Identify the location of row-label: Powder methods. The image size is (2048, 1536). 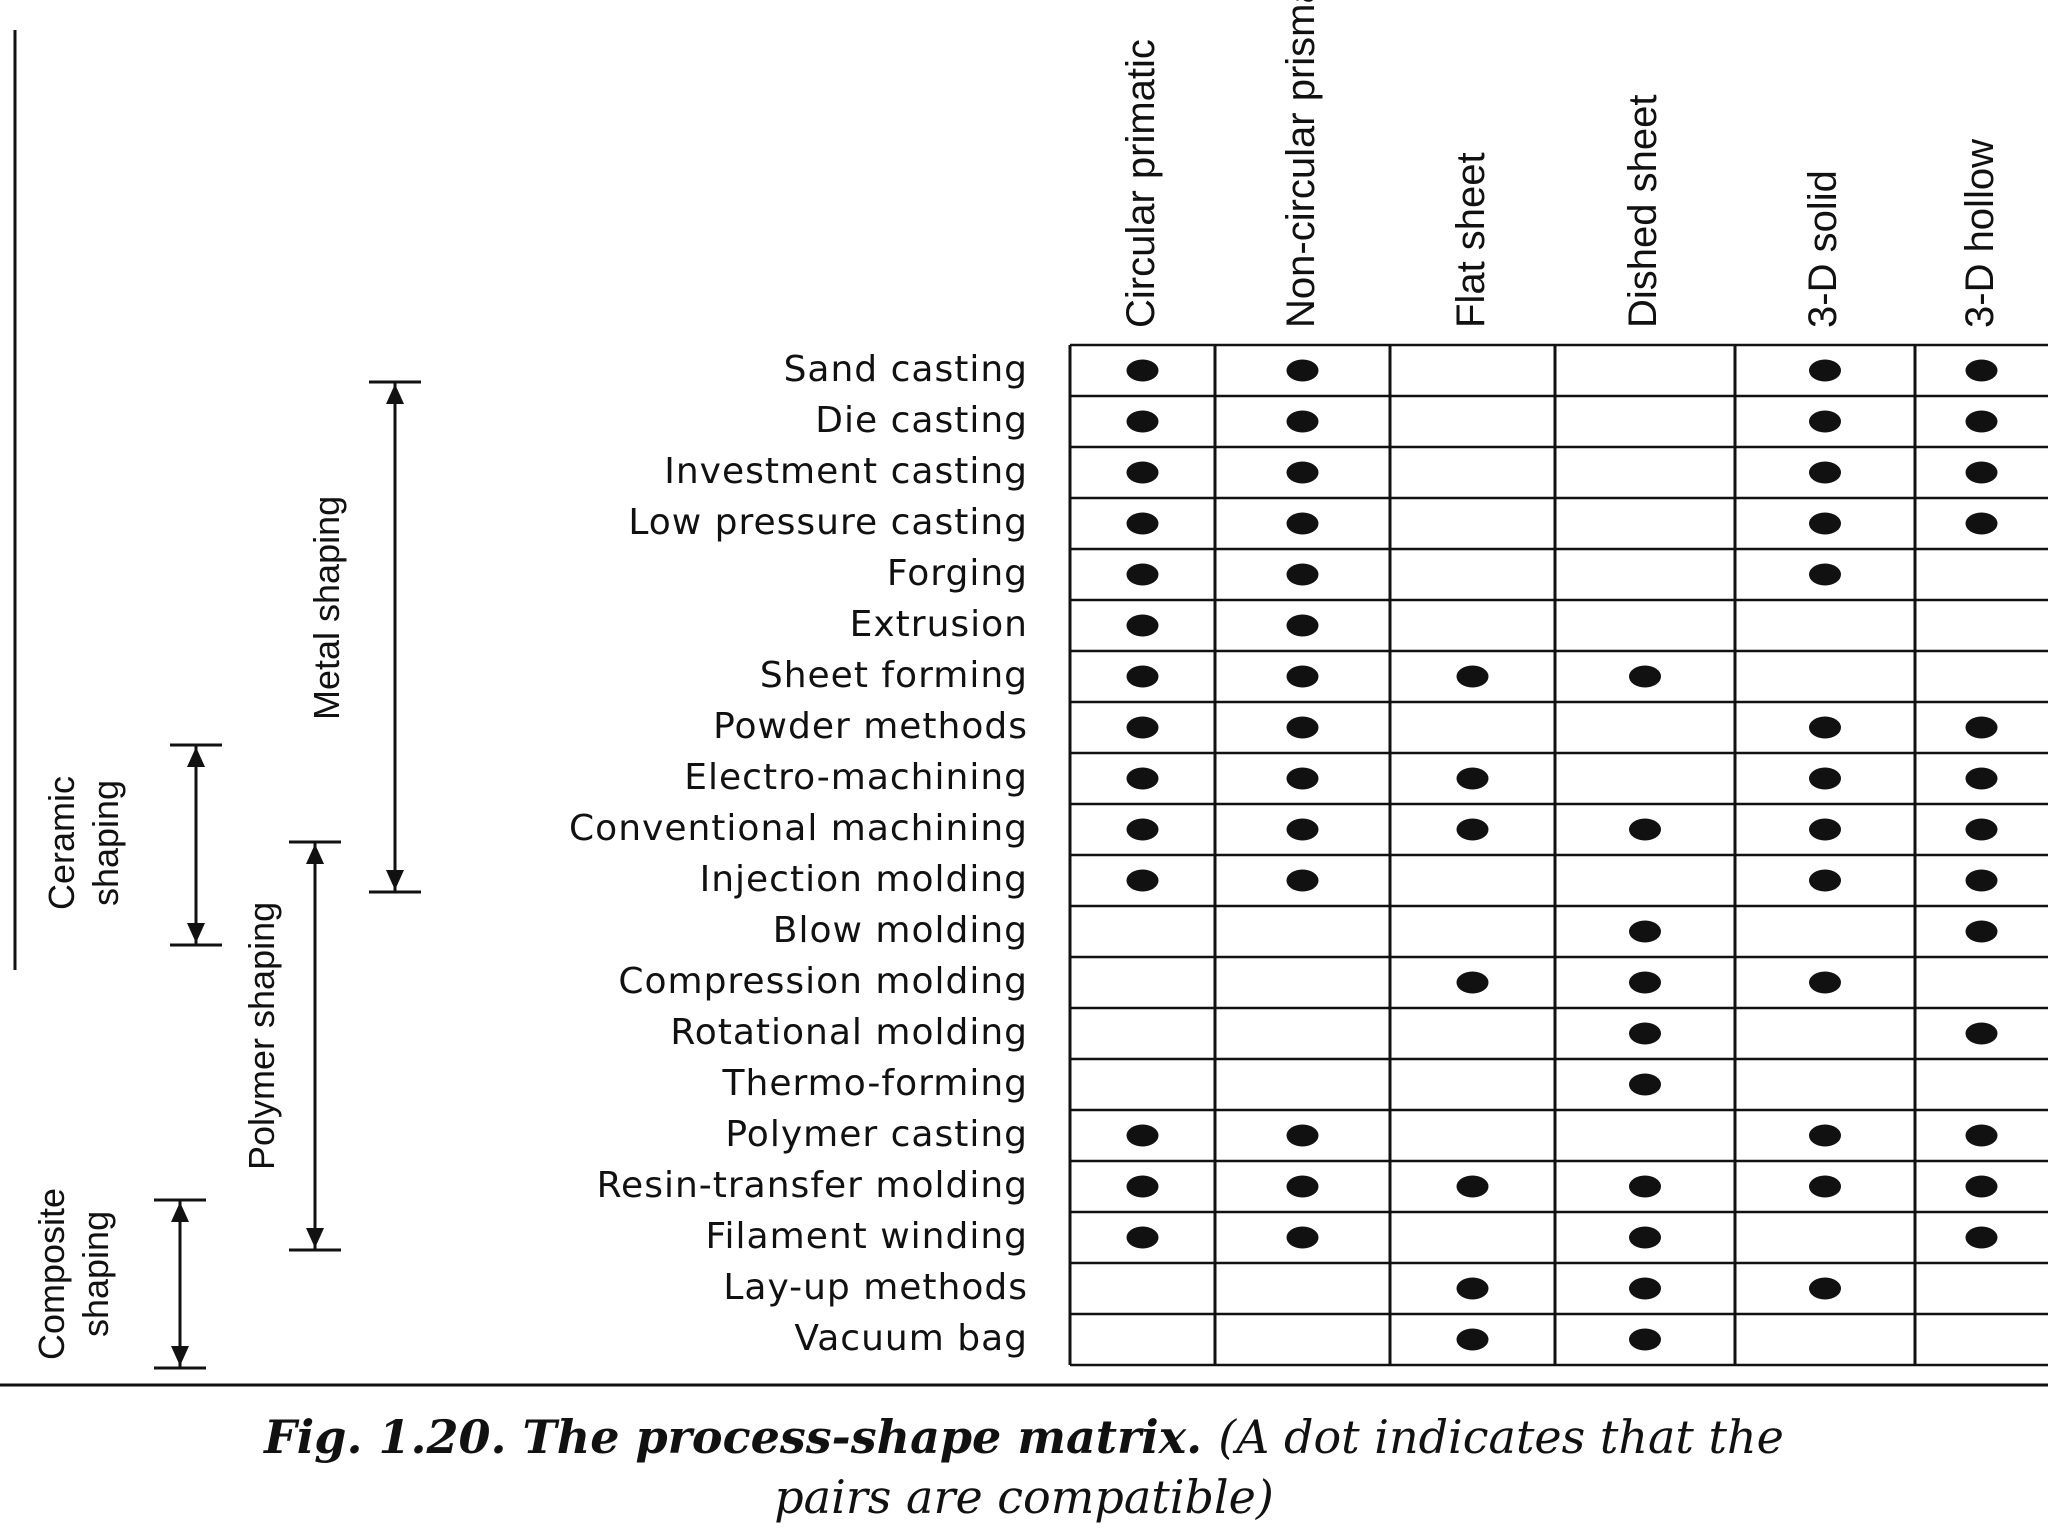
(870, 726).